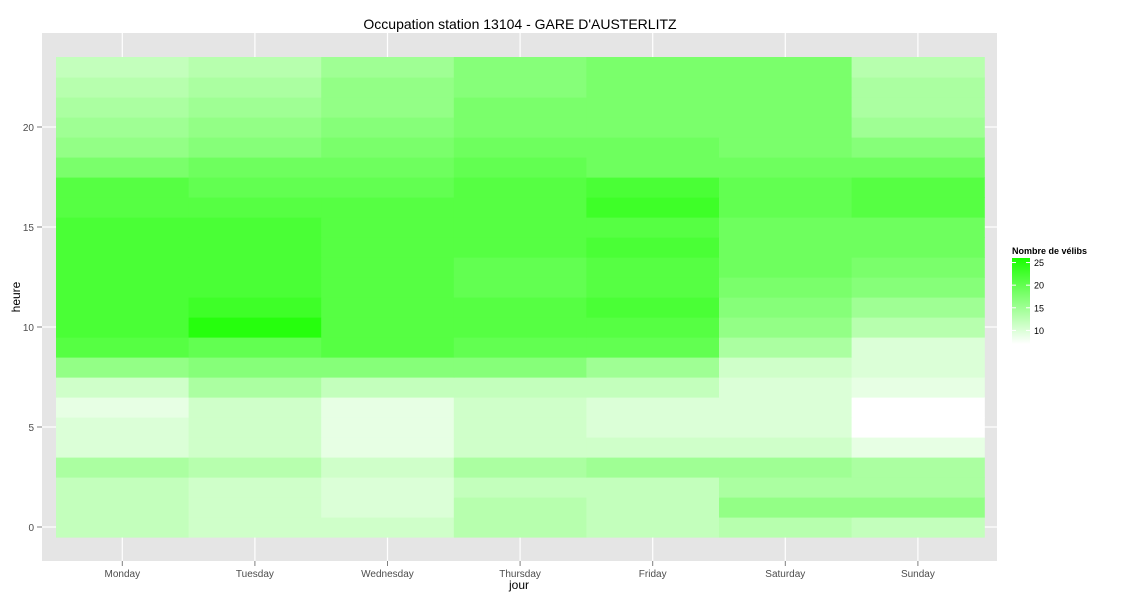  What do you see at coordinates (29, 328) in the screenshot?
I see `y-tick-label: 10` at bounding box center [29, 328].